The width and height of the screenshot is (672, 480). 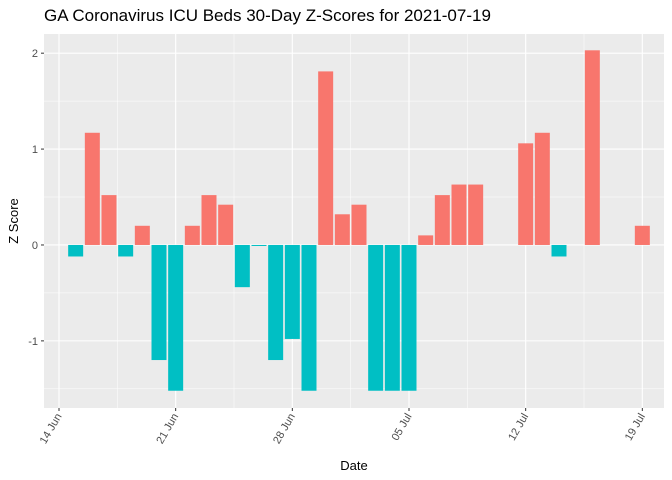 What do you see at coordinates (35, 150) in the screenshot?
I see `y-tick-label: 1` at bounding box center [35, 150].